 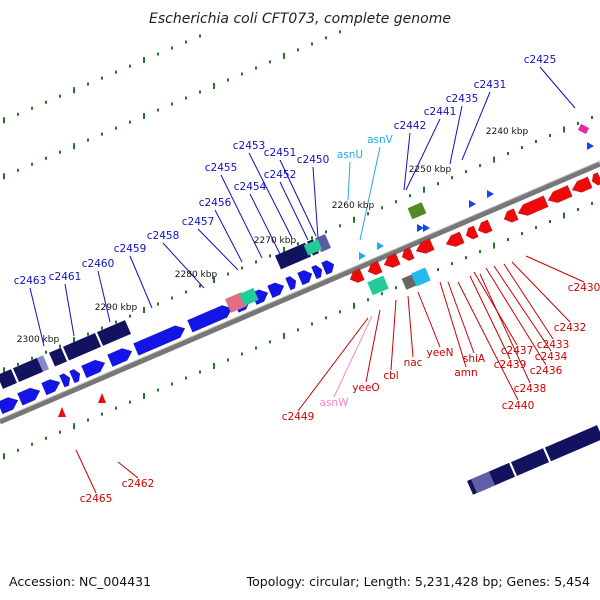 What do you see at coordinates (80, 581) in the screenshot?
I see `accession-text: Accession: NC_004431` at bounding box center [80, 581].